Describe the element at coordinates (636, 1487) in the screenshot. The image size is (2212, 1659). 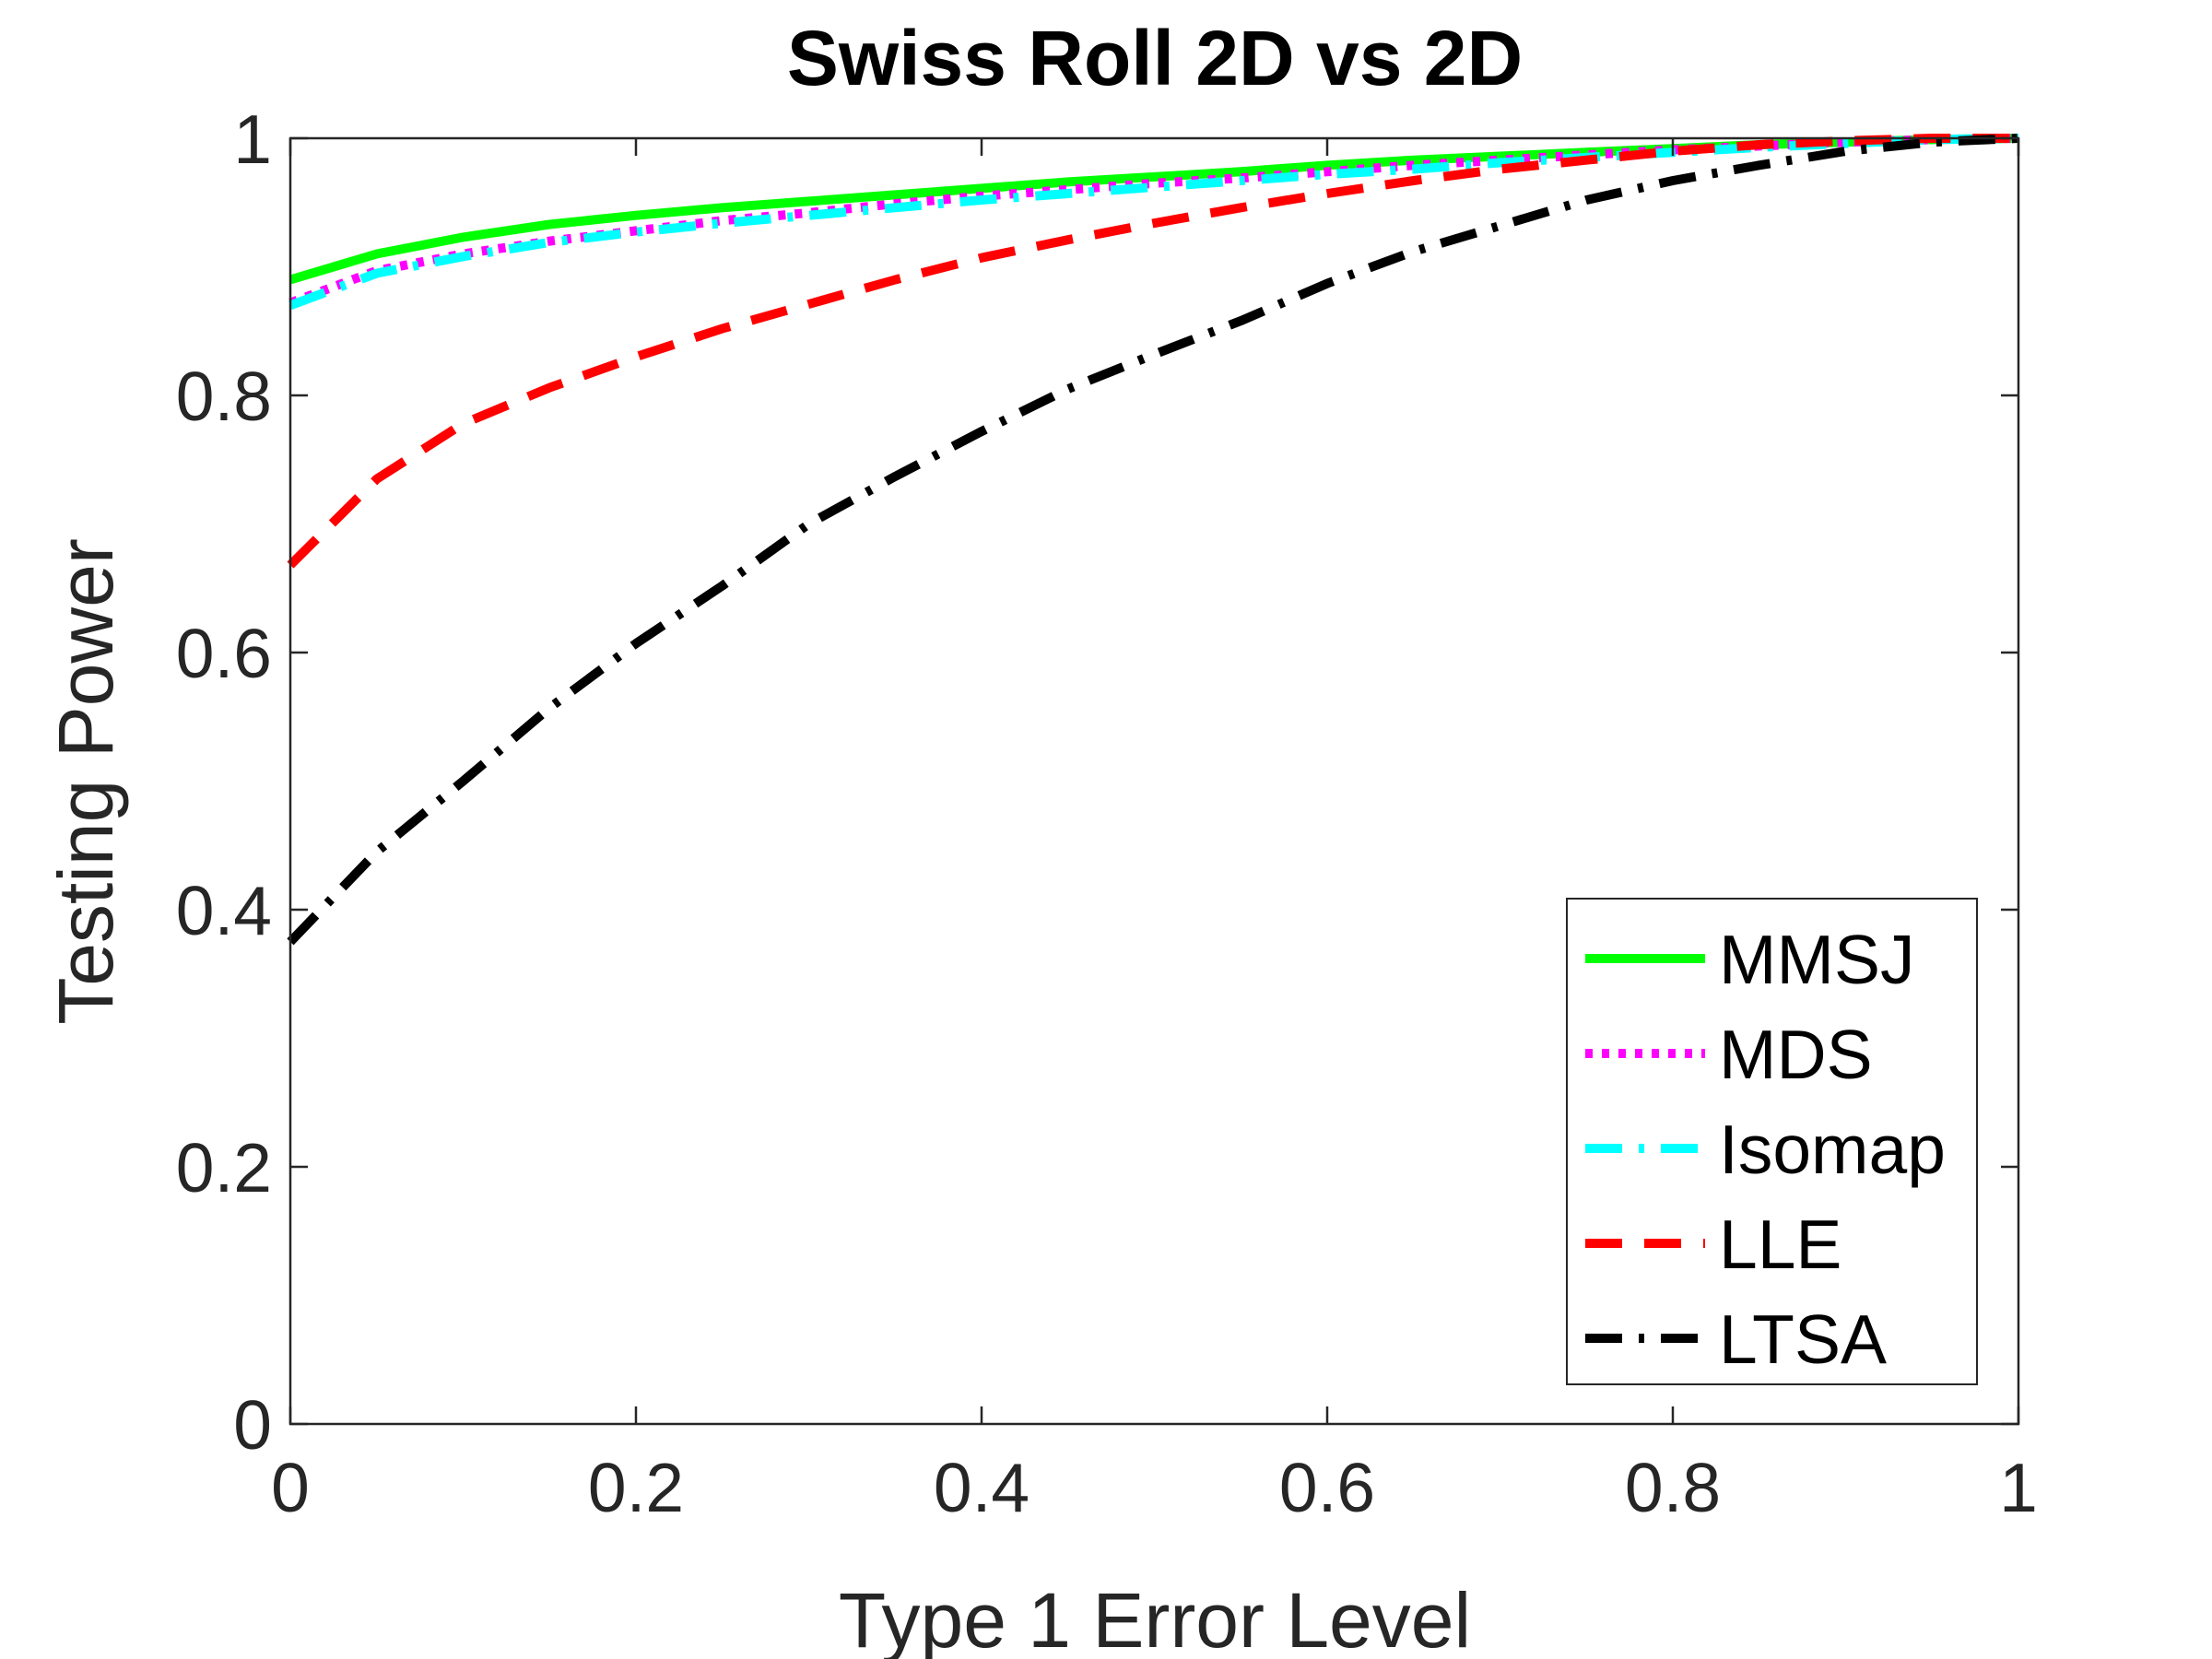
I see `x-tick-label: 0.2` at that location.